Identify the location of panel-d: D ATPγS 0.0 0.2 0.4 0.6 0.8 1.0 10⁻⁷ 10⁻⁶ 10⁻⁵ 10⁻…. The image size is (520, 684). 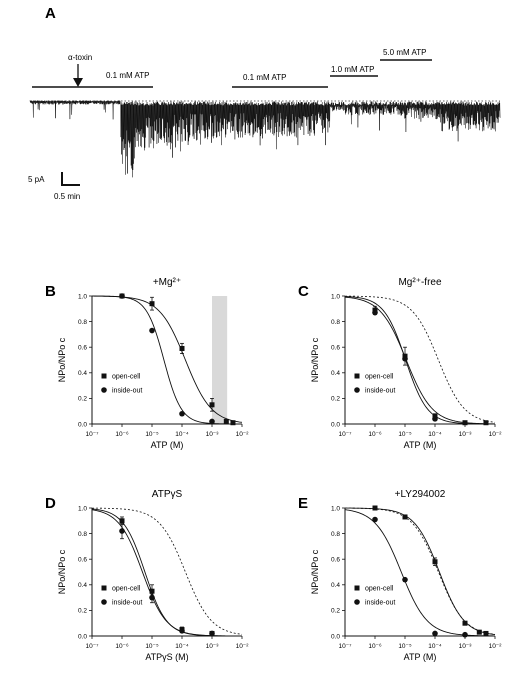
(147, 575).